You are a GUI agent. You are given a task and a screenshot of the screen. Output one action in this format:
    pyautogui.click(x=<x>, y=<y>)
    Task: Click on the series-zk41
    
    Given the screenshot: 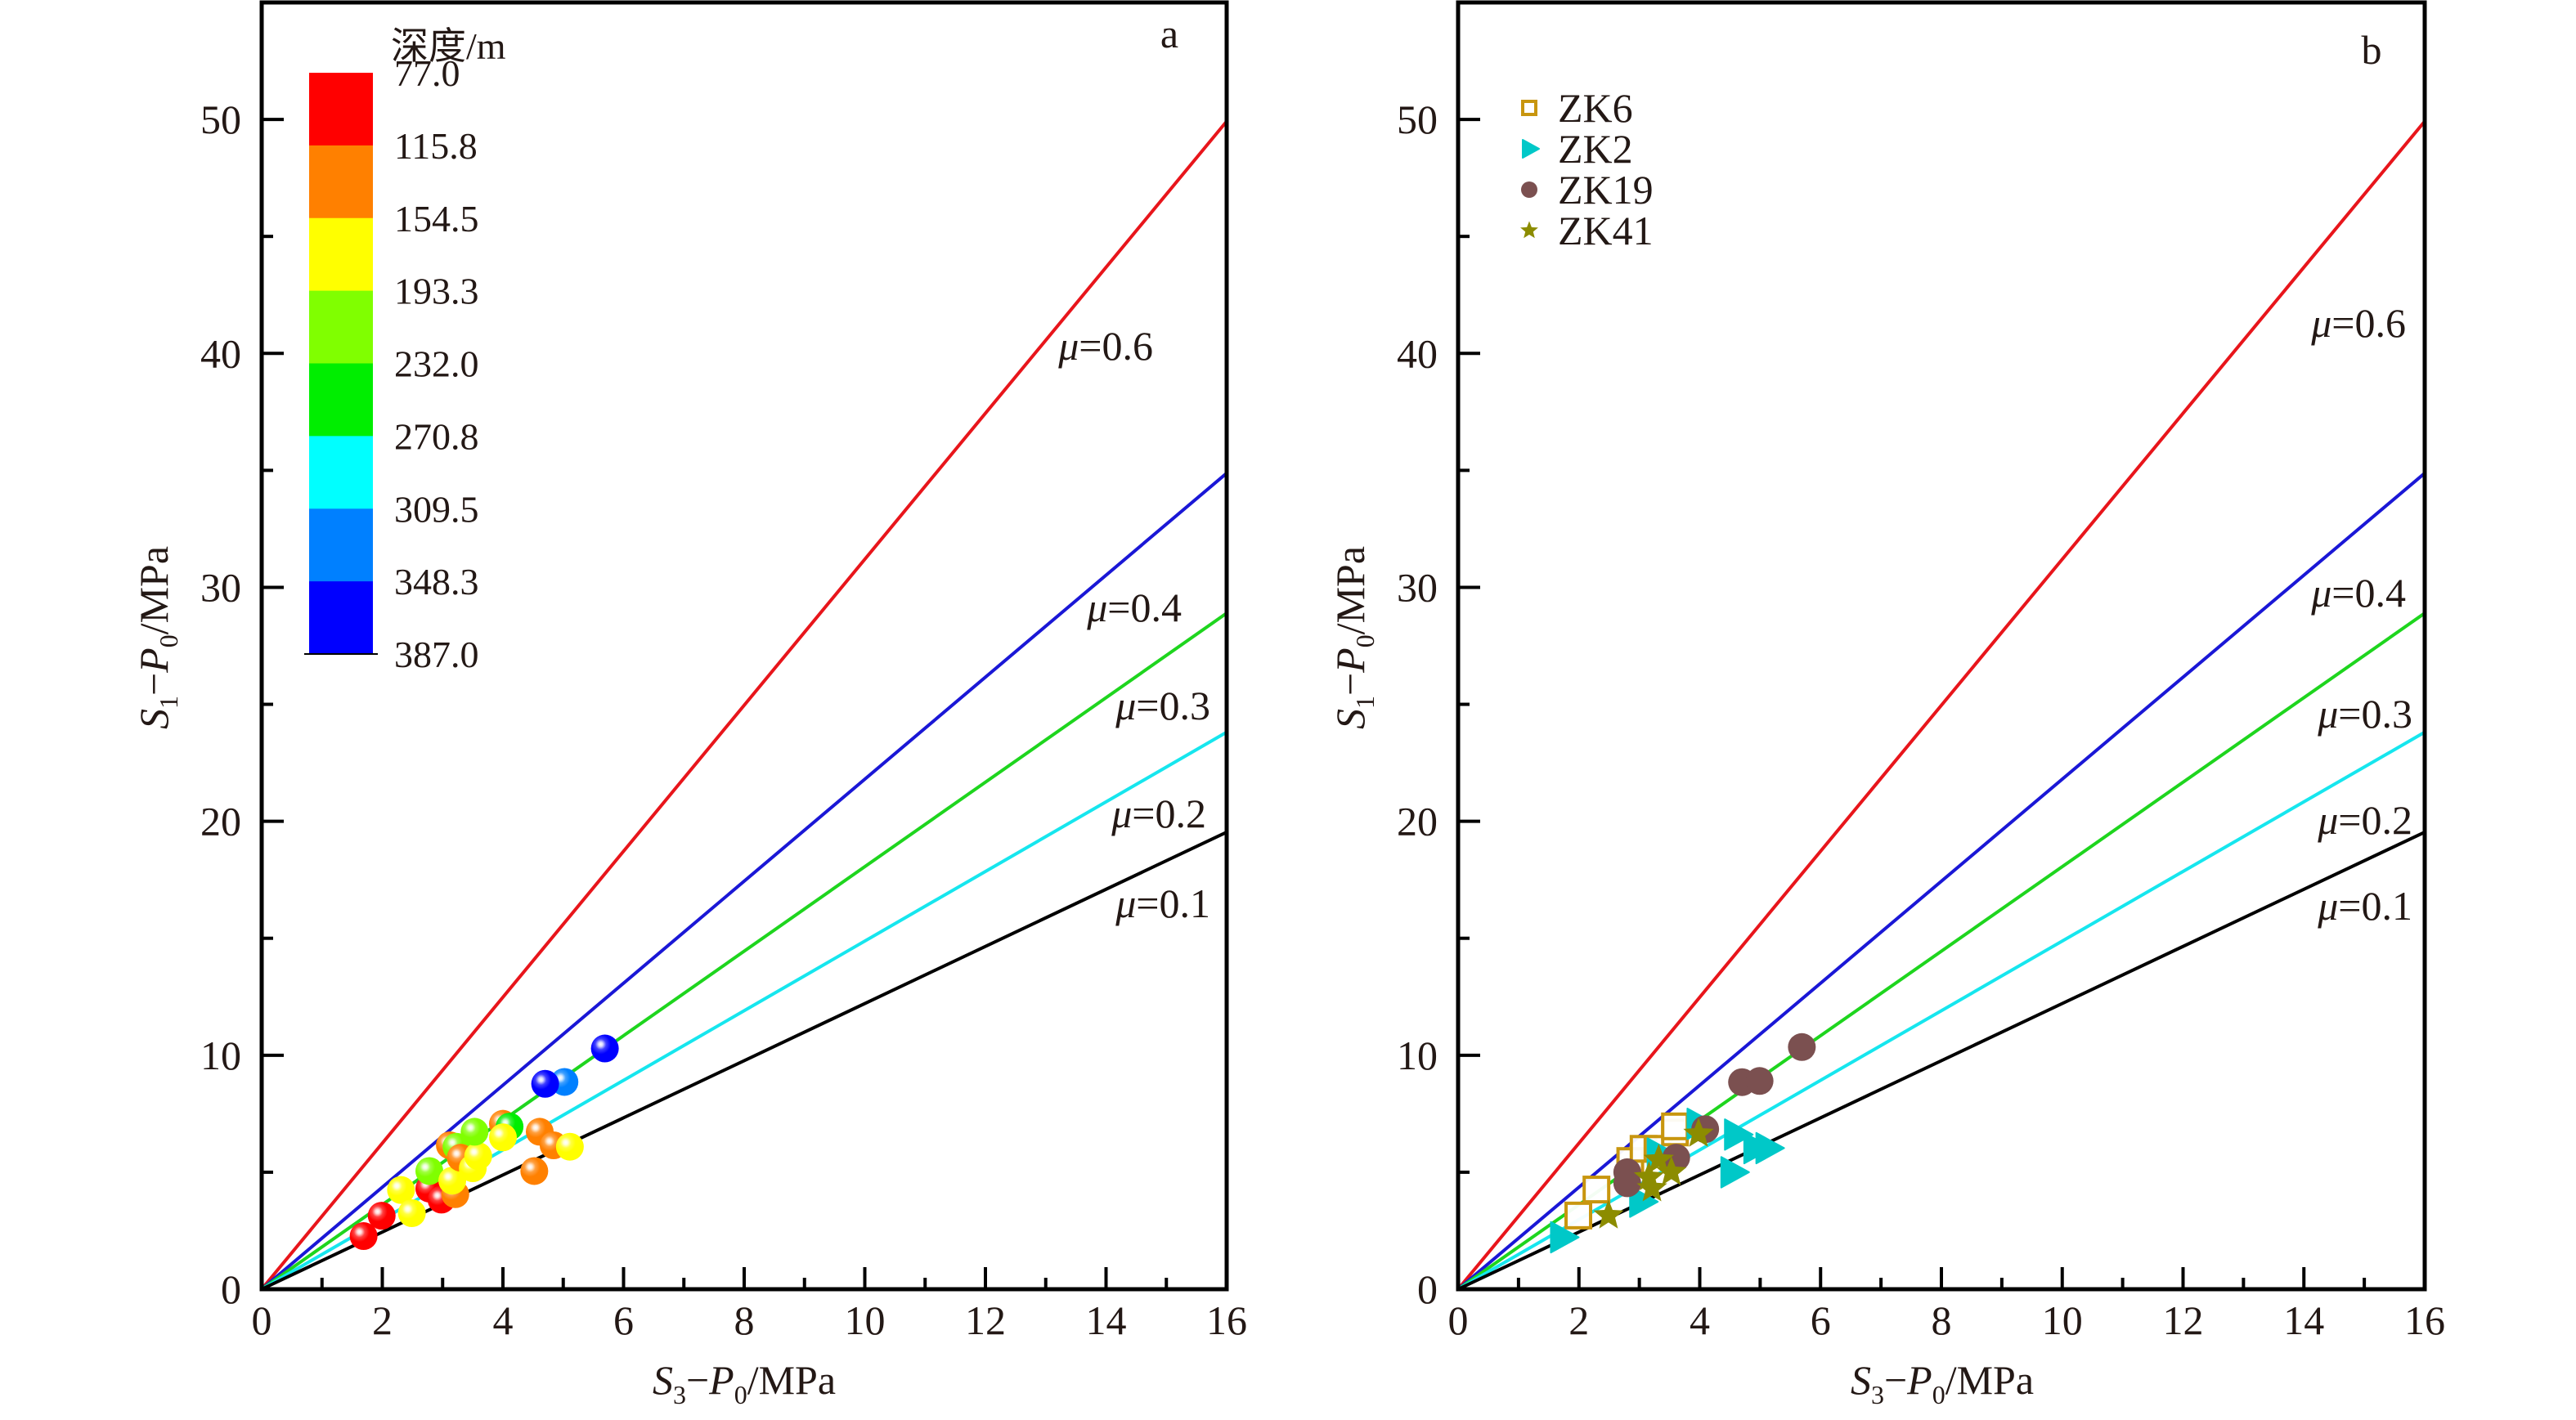 What is the action you would take?
    pyautogui.click(x=1654, y=1173)
    